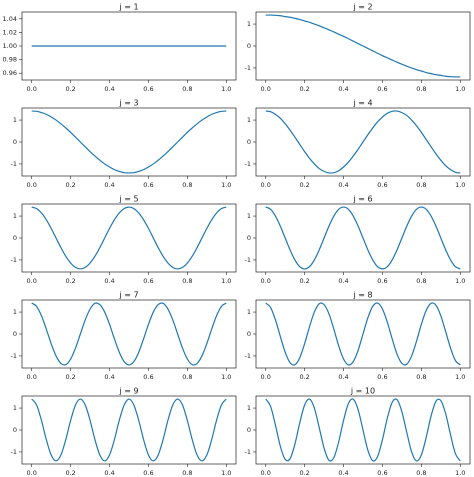 The image size is (474, 477). What do you see at coordinates (10, 73) in the screenshot?
I see `y-tick-label: 0.96` at bounding box center [10, 73].